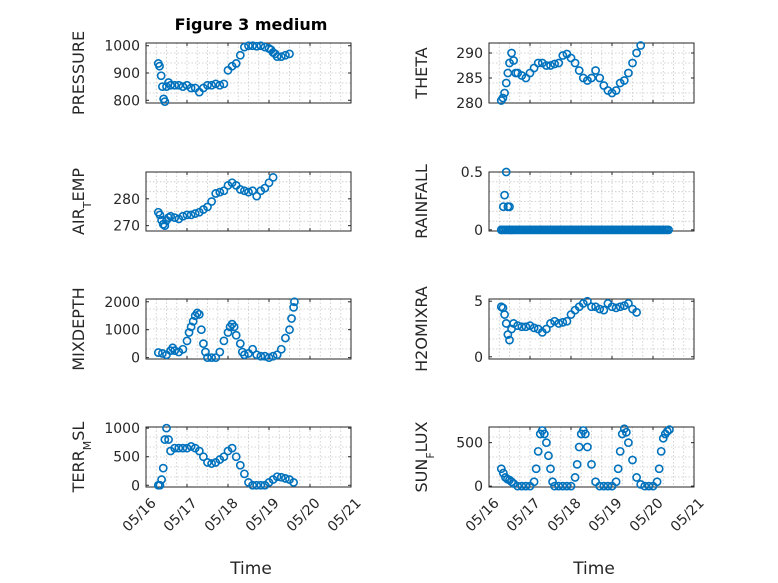 Image resolution: width=778 pixels, height=583 pixels. I want to click on y-tick-label: 0, so click(135, 486).